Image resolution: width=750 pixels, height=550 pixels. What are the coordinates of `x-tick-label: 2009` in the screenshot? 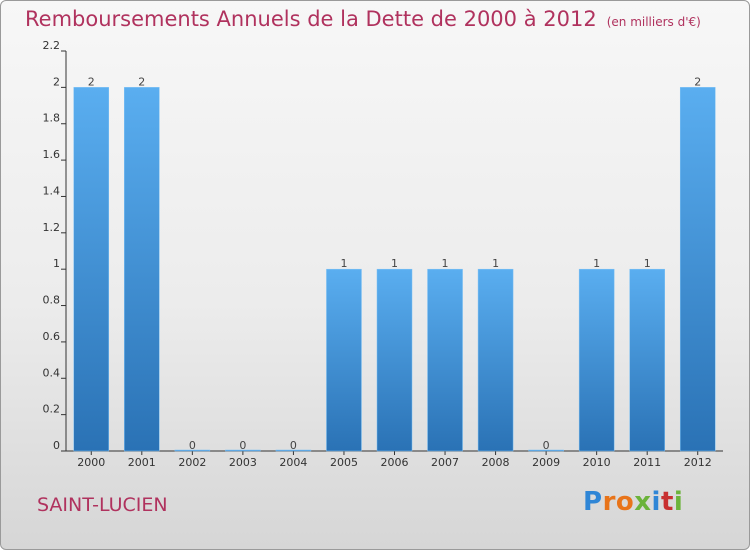 It's located at (546, 462).